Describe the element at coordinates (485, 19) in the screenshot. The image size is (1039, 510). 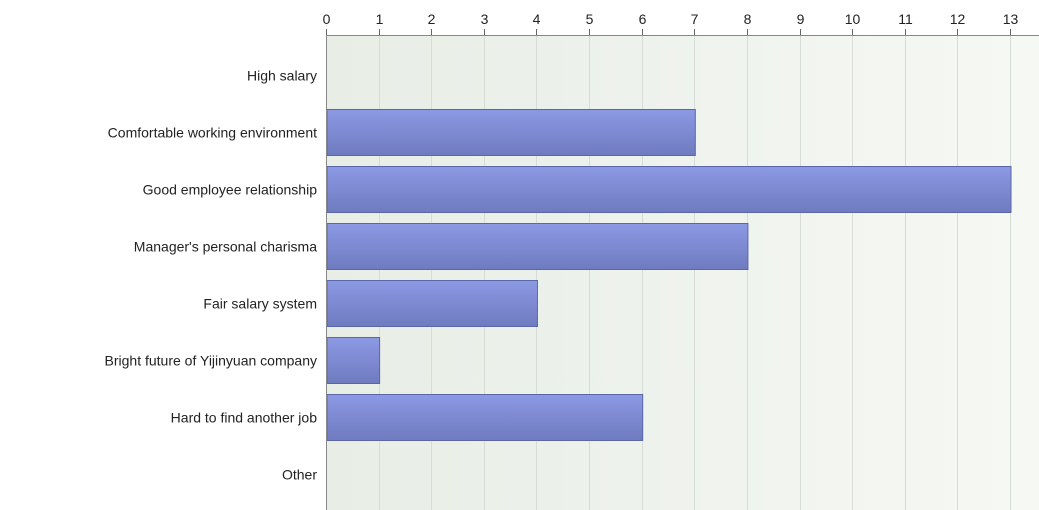
I see `x-tick-label: 3` at that location.